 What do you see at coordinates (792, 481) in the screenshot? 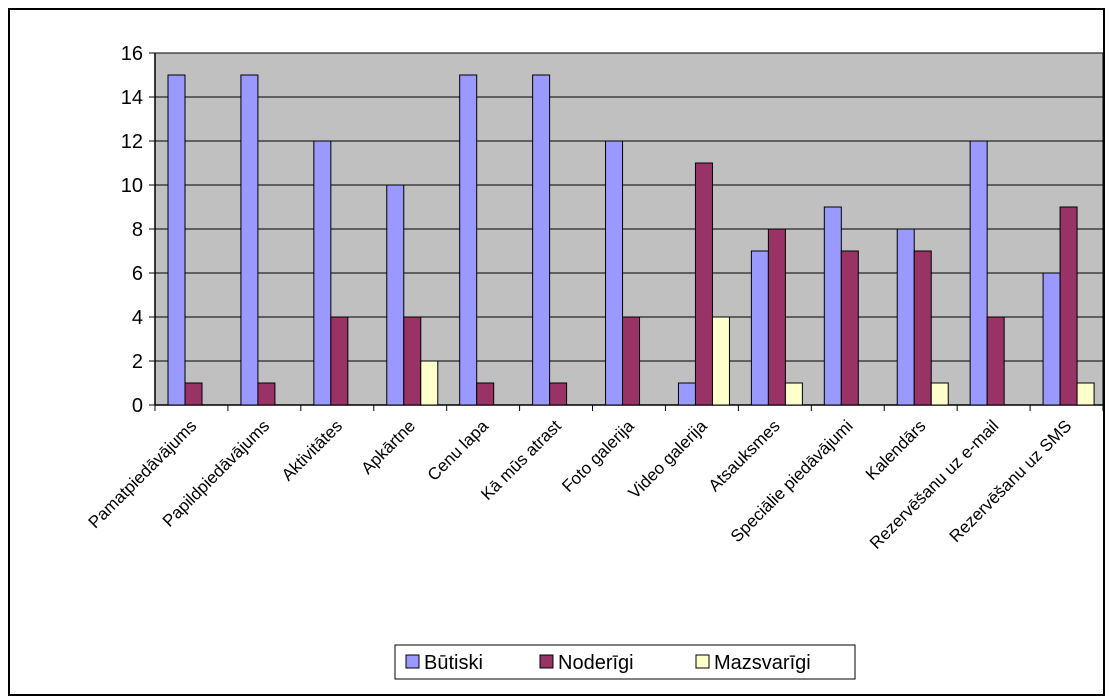
I see `x-tick-label: Speciālie piedāvājumi` at bounding box center [792, 481].